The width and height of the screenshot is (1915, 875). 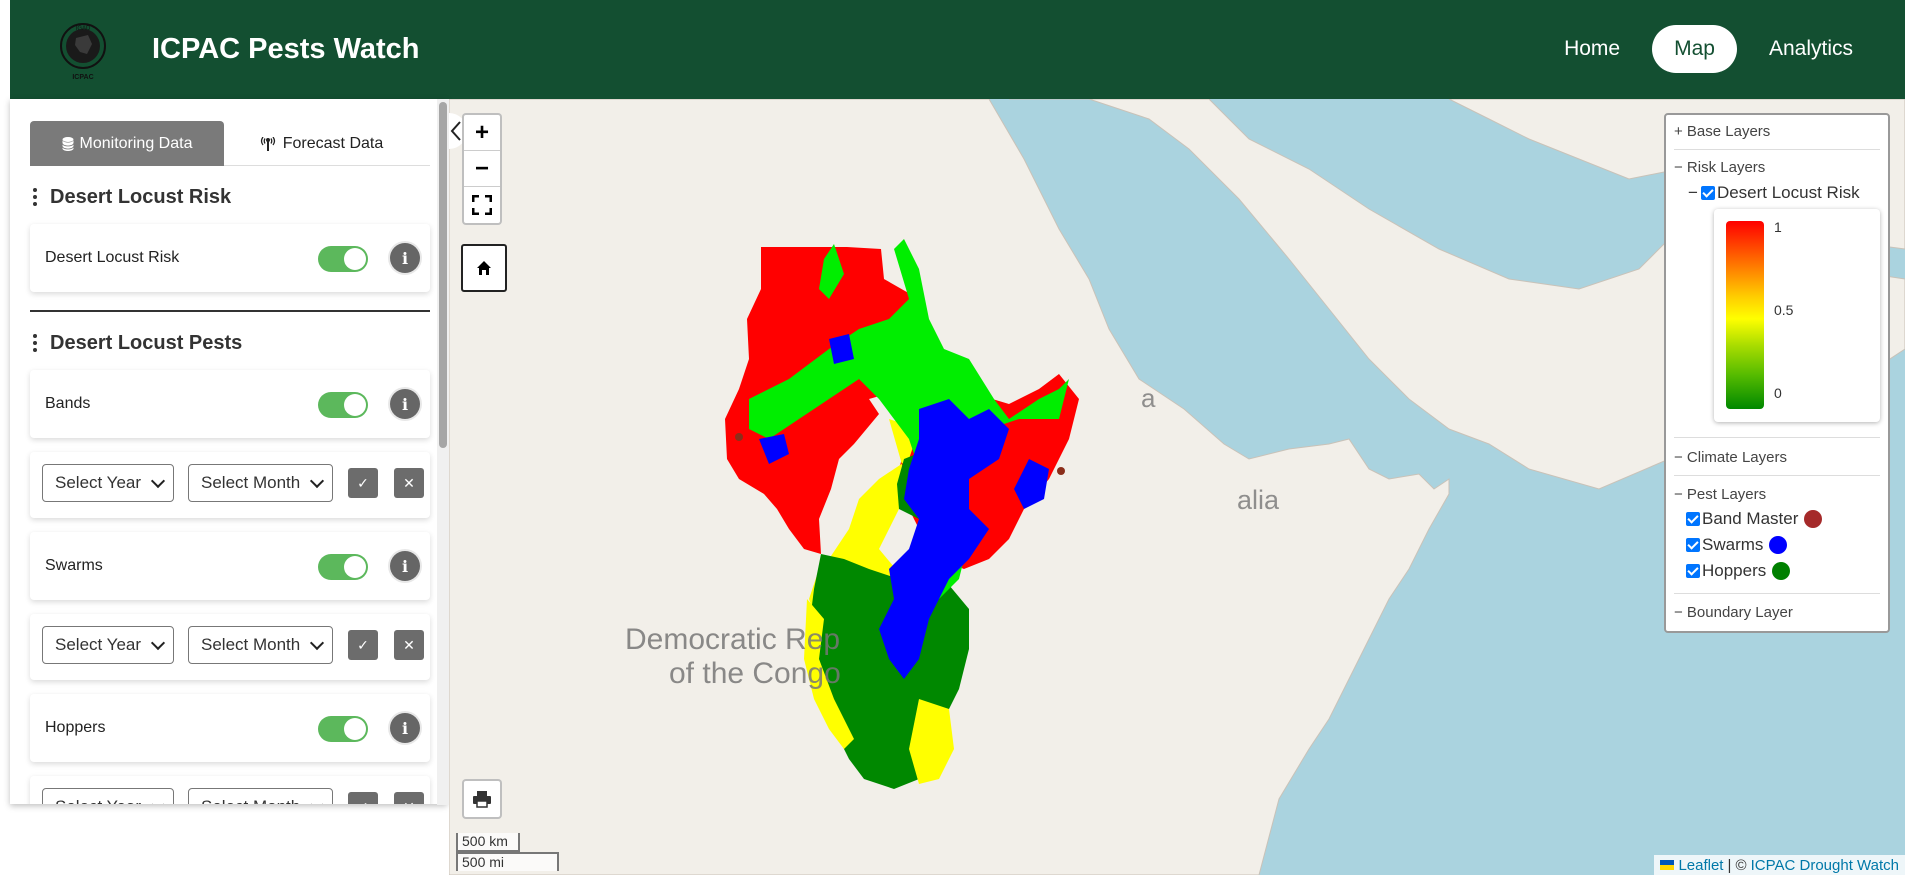 I want to click on print-icon, so click(x=482, y=799).